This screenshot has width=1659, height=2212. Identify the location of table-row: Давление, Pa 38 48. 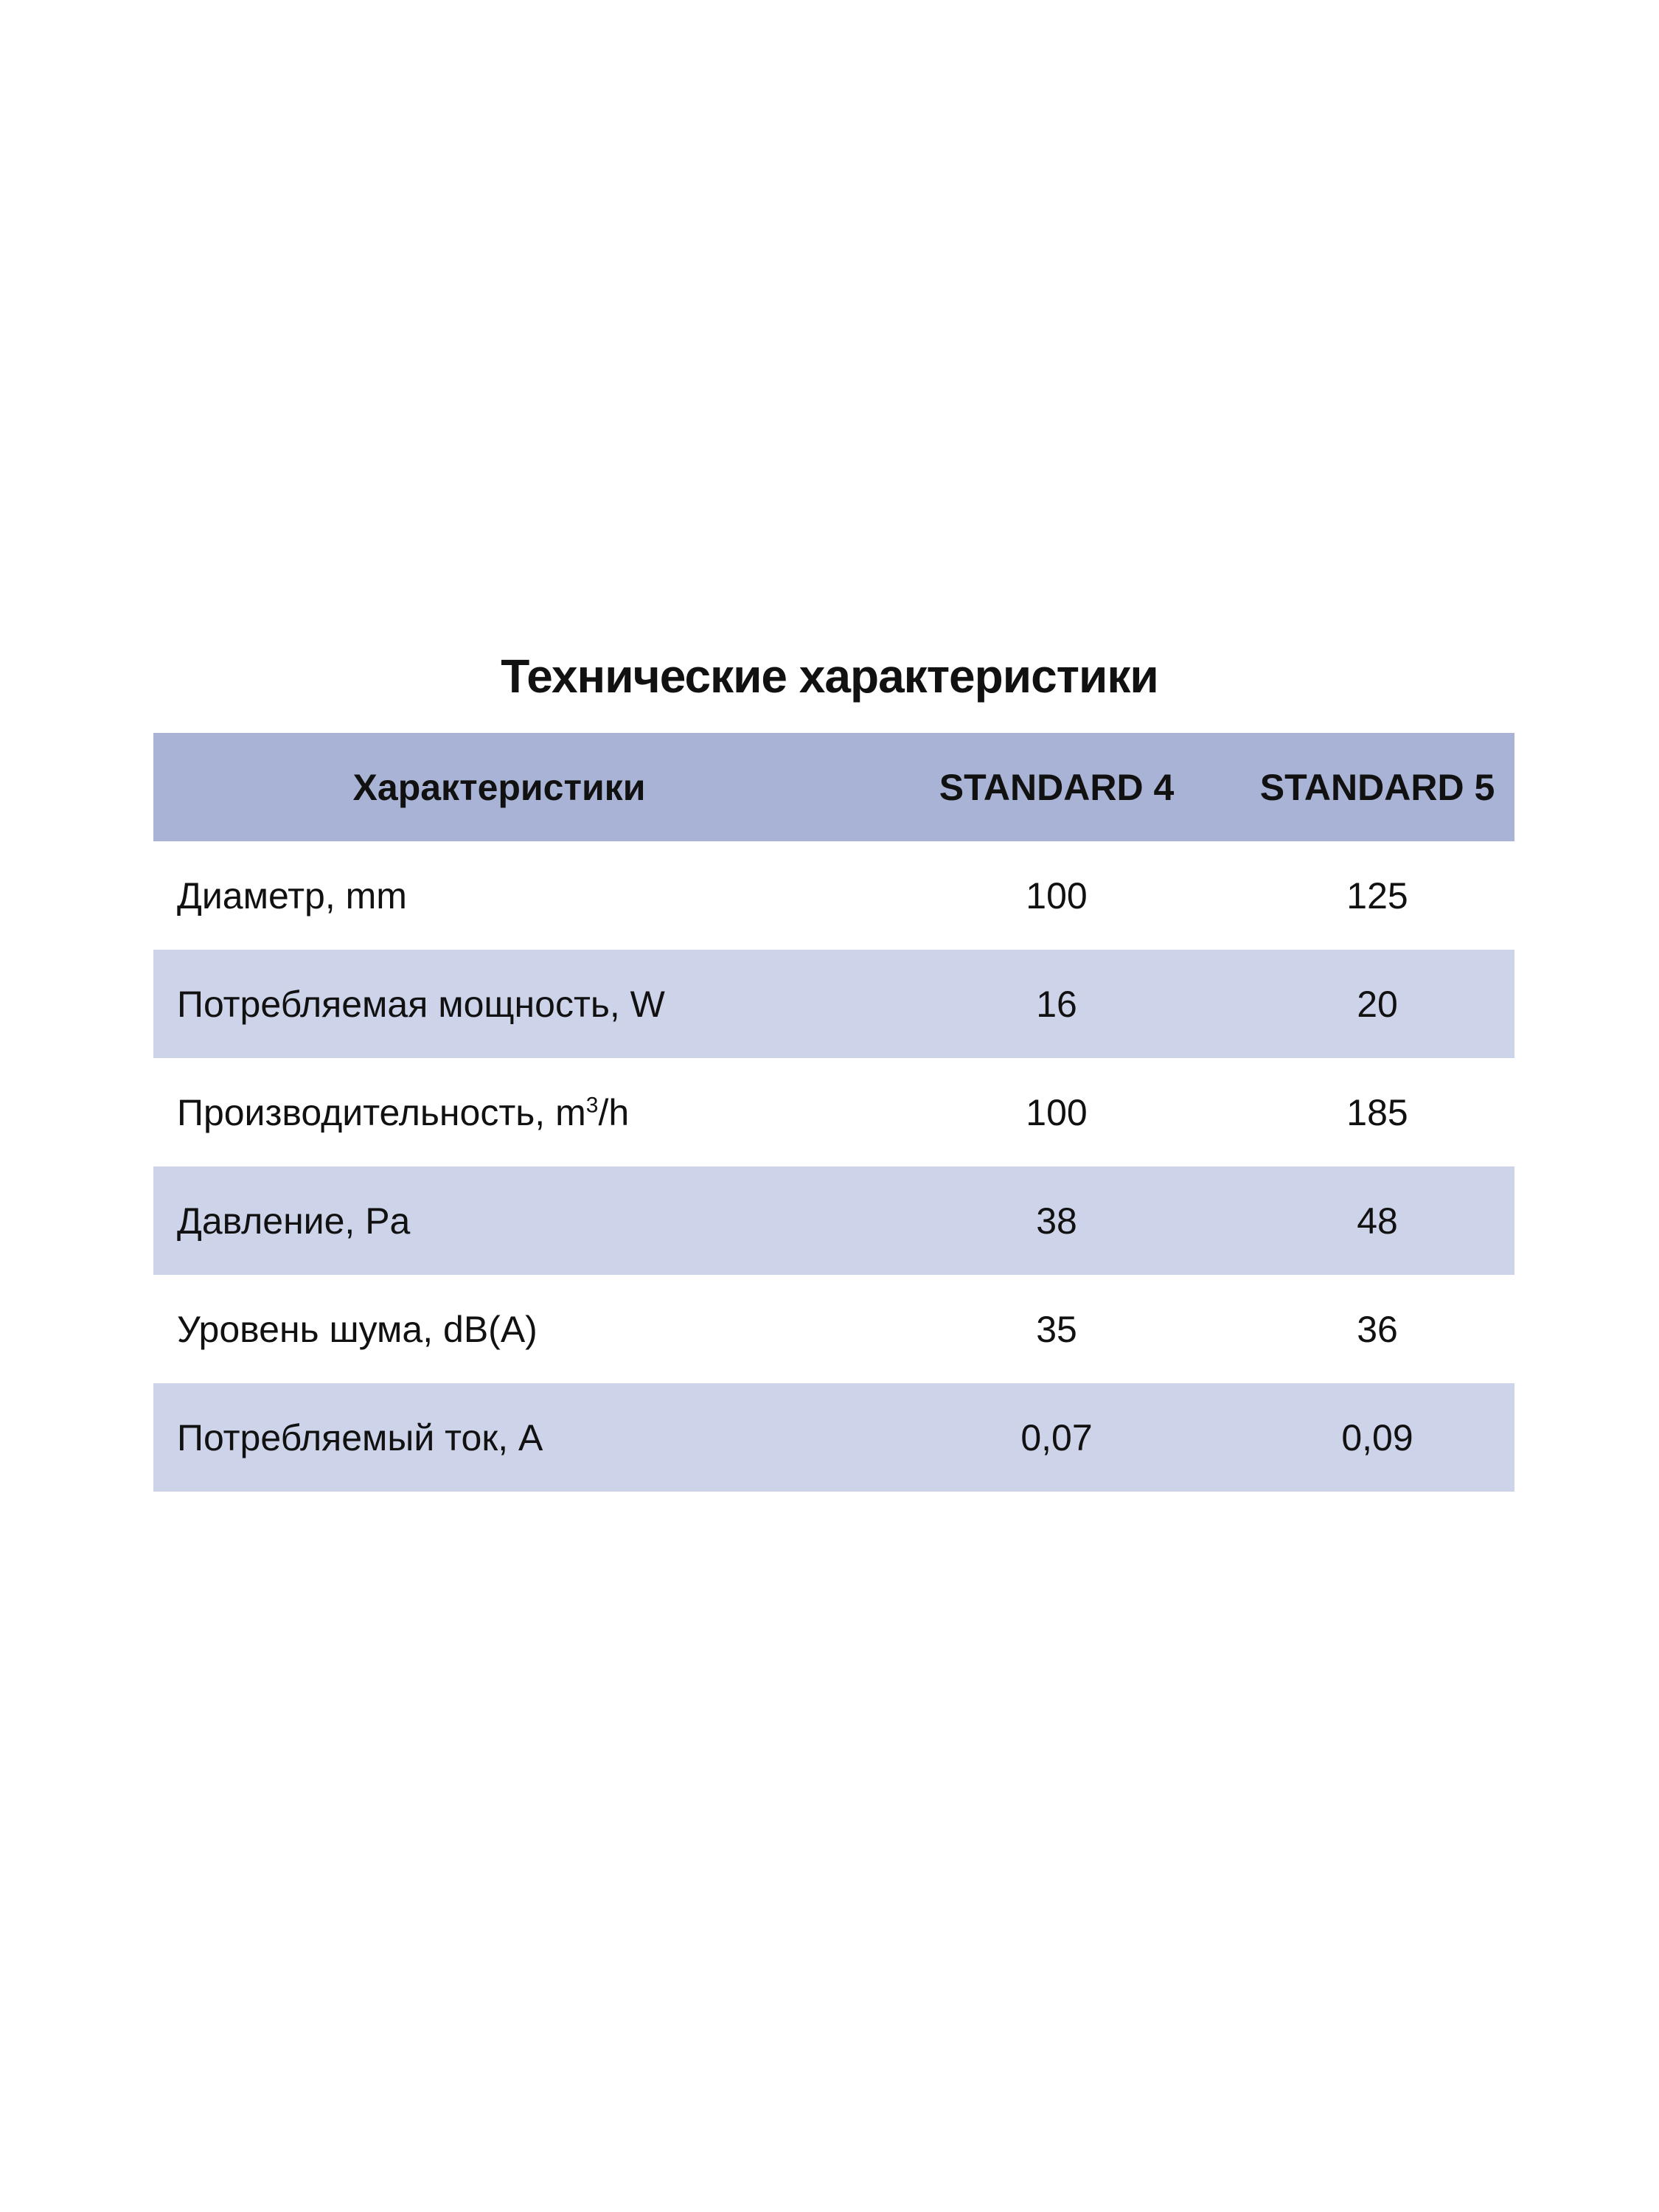
(833, 1220).